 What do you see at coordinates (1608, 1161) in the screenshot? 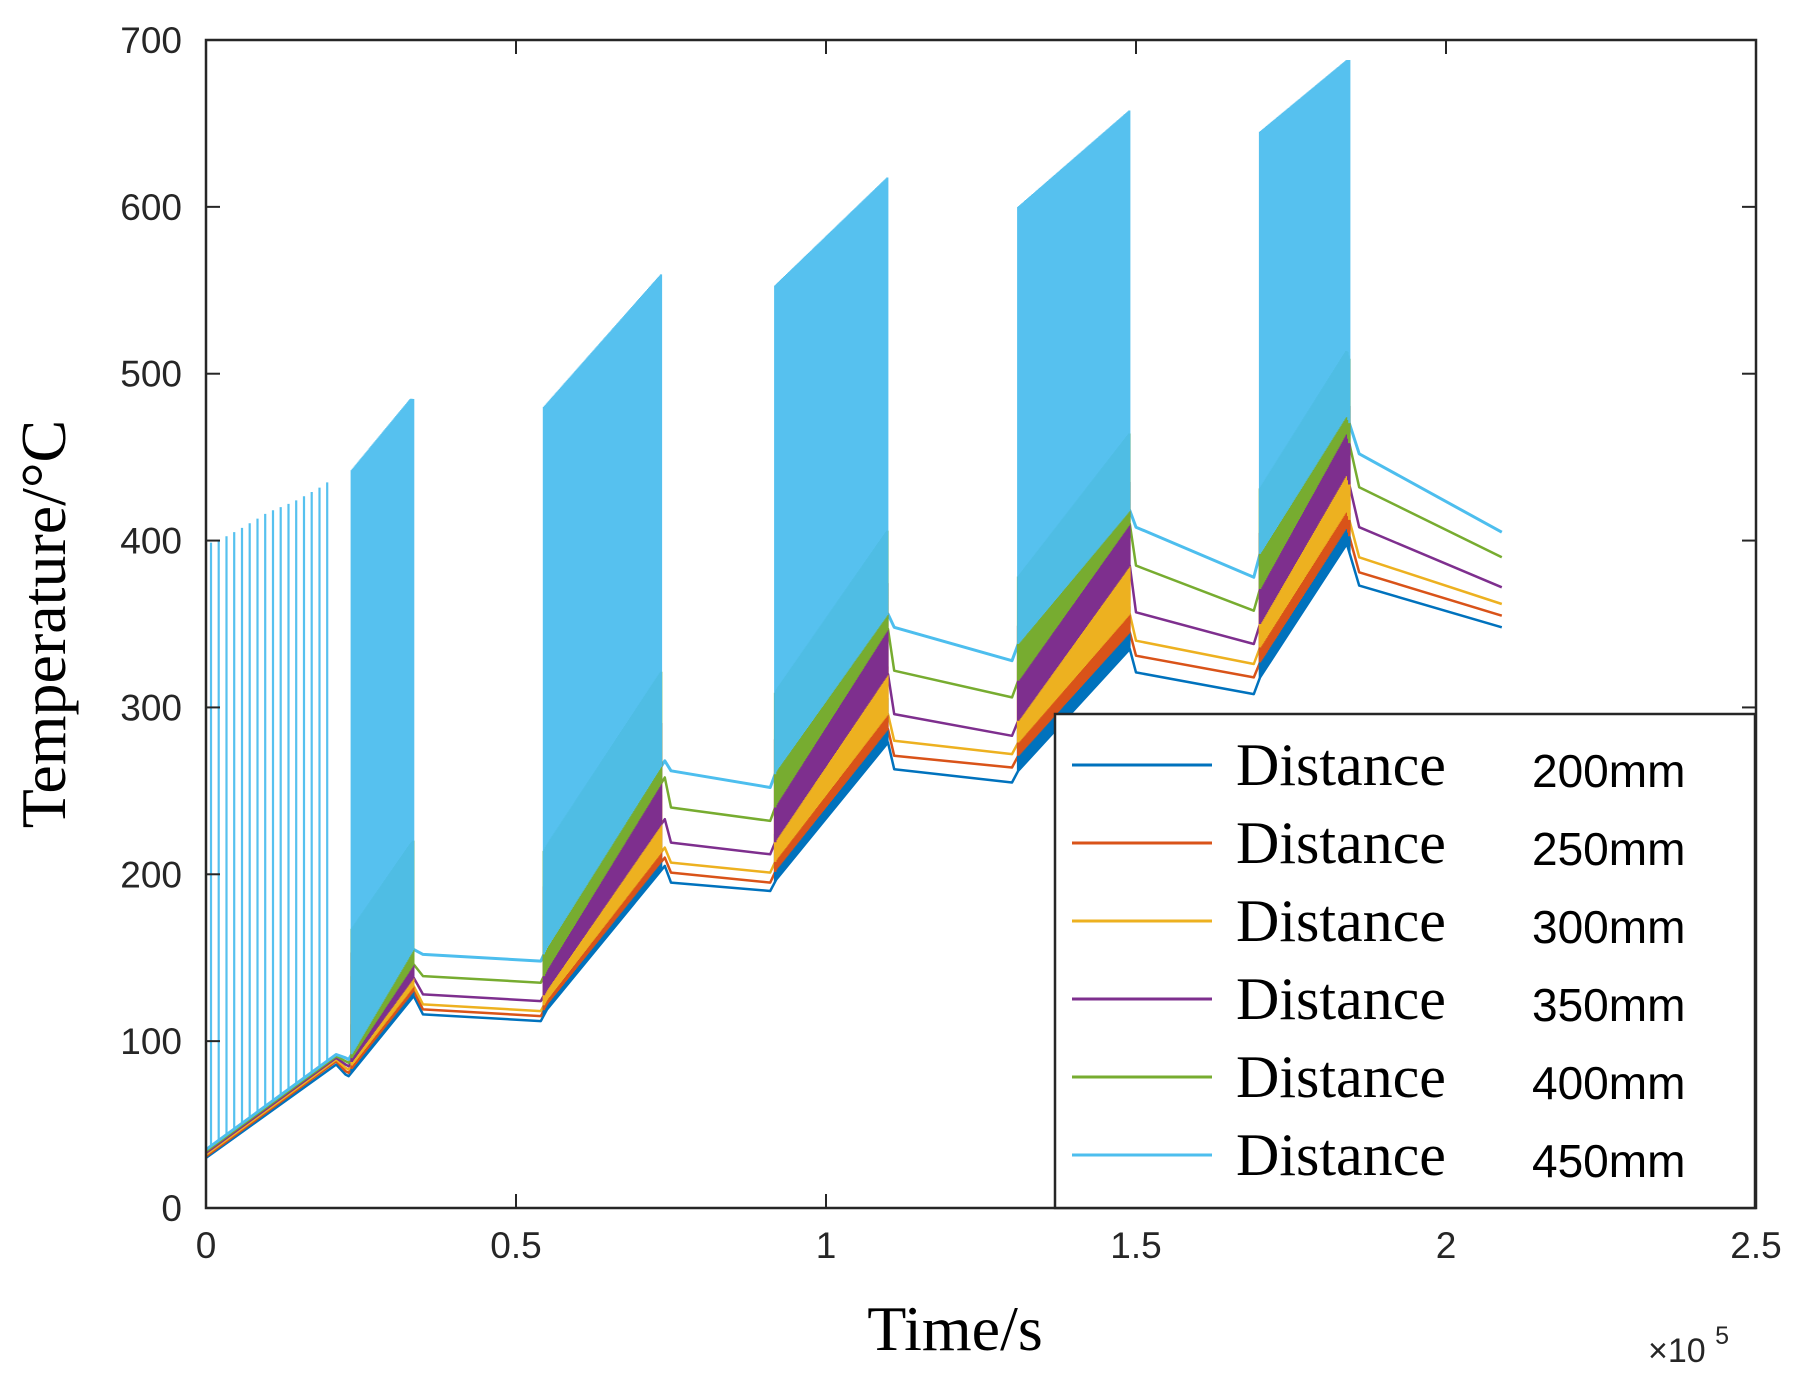
I see `legend-label-value: 450mm` at bounding box center [1608, 1161].